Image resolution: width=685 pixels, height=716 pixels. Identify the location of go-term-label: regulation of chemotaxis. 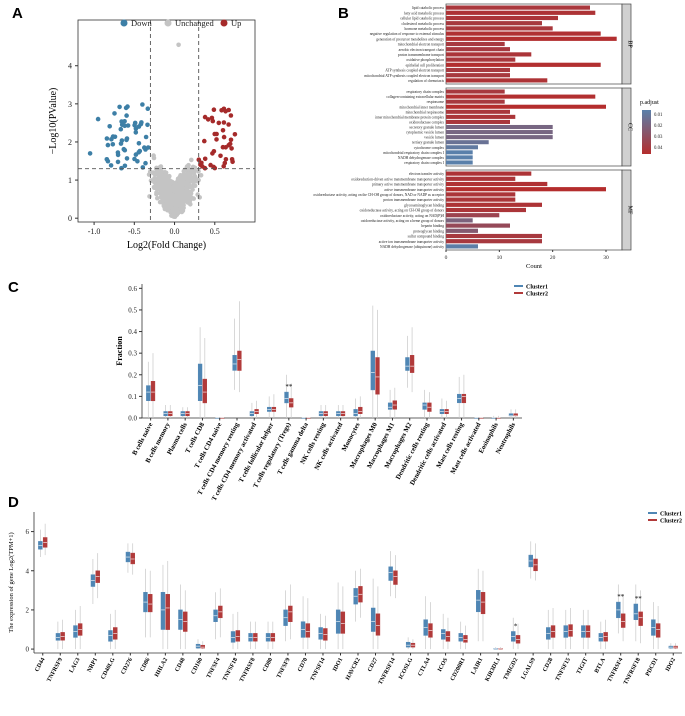
(426, 81).